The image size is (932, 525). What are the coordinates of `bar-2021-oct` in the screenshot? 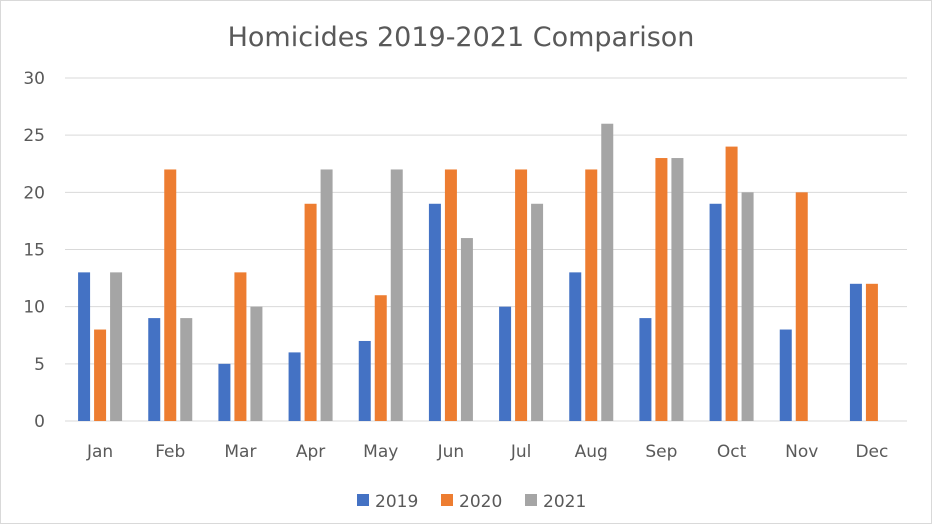 It's located at (747, 306).